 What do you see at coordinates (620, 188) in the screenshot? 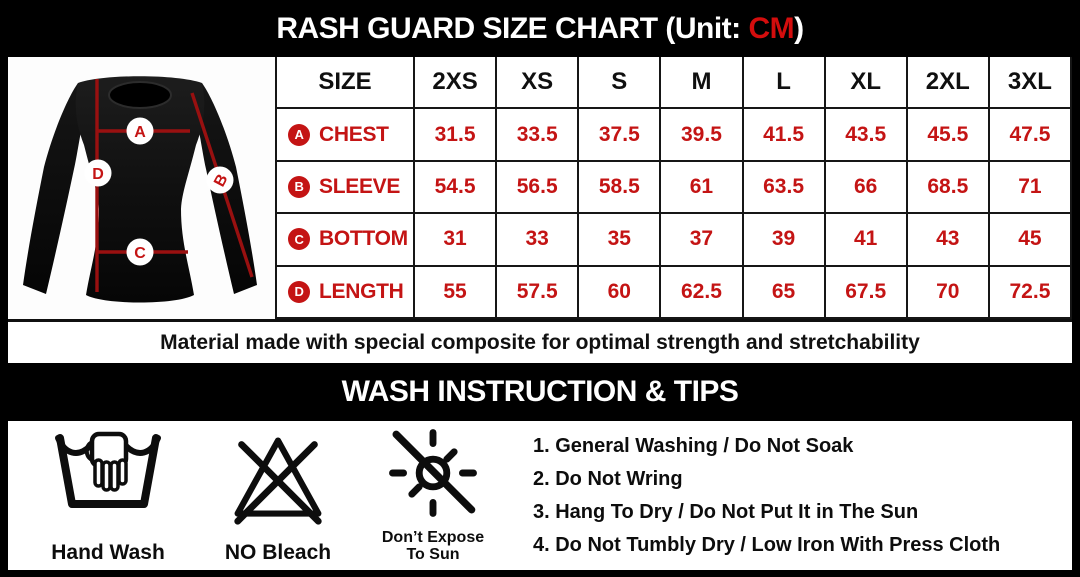
I see `sleeve-s: 58.5` at bounding box center [620, 188].